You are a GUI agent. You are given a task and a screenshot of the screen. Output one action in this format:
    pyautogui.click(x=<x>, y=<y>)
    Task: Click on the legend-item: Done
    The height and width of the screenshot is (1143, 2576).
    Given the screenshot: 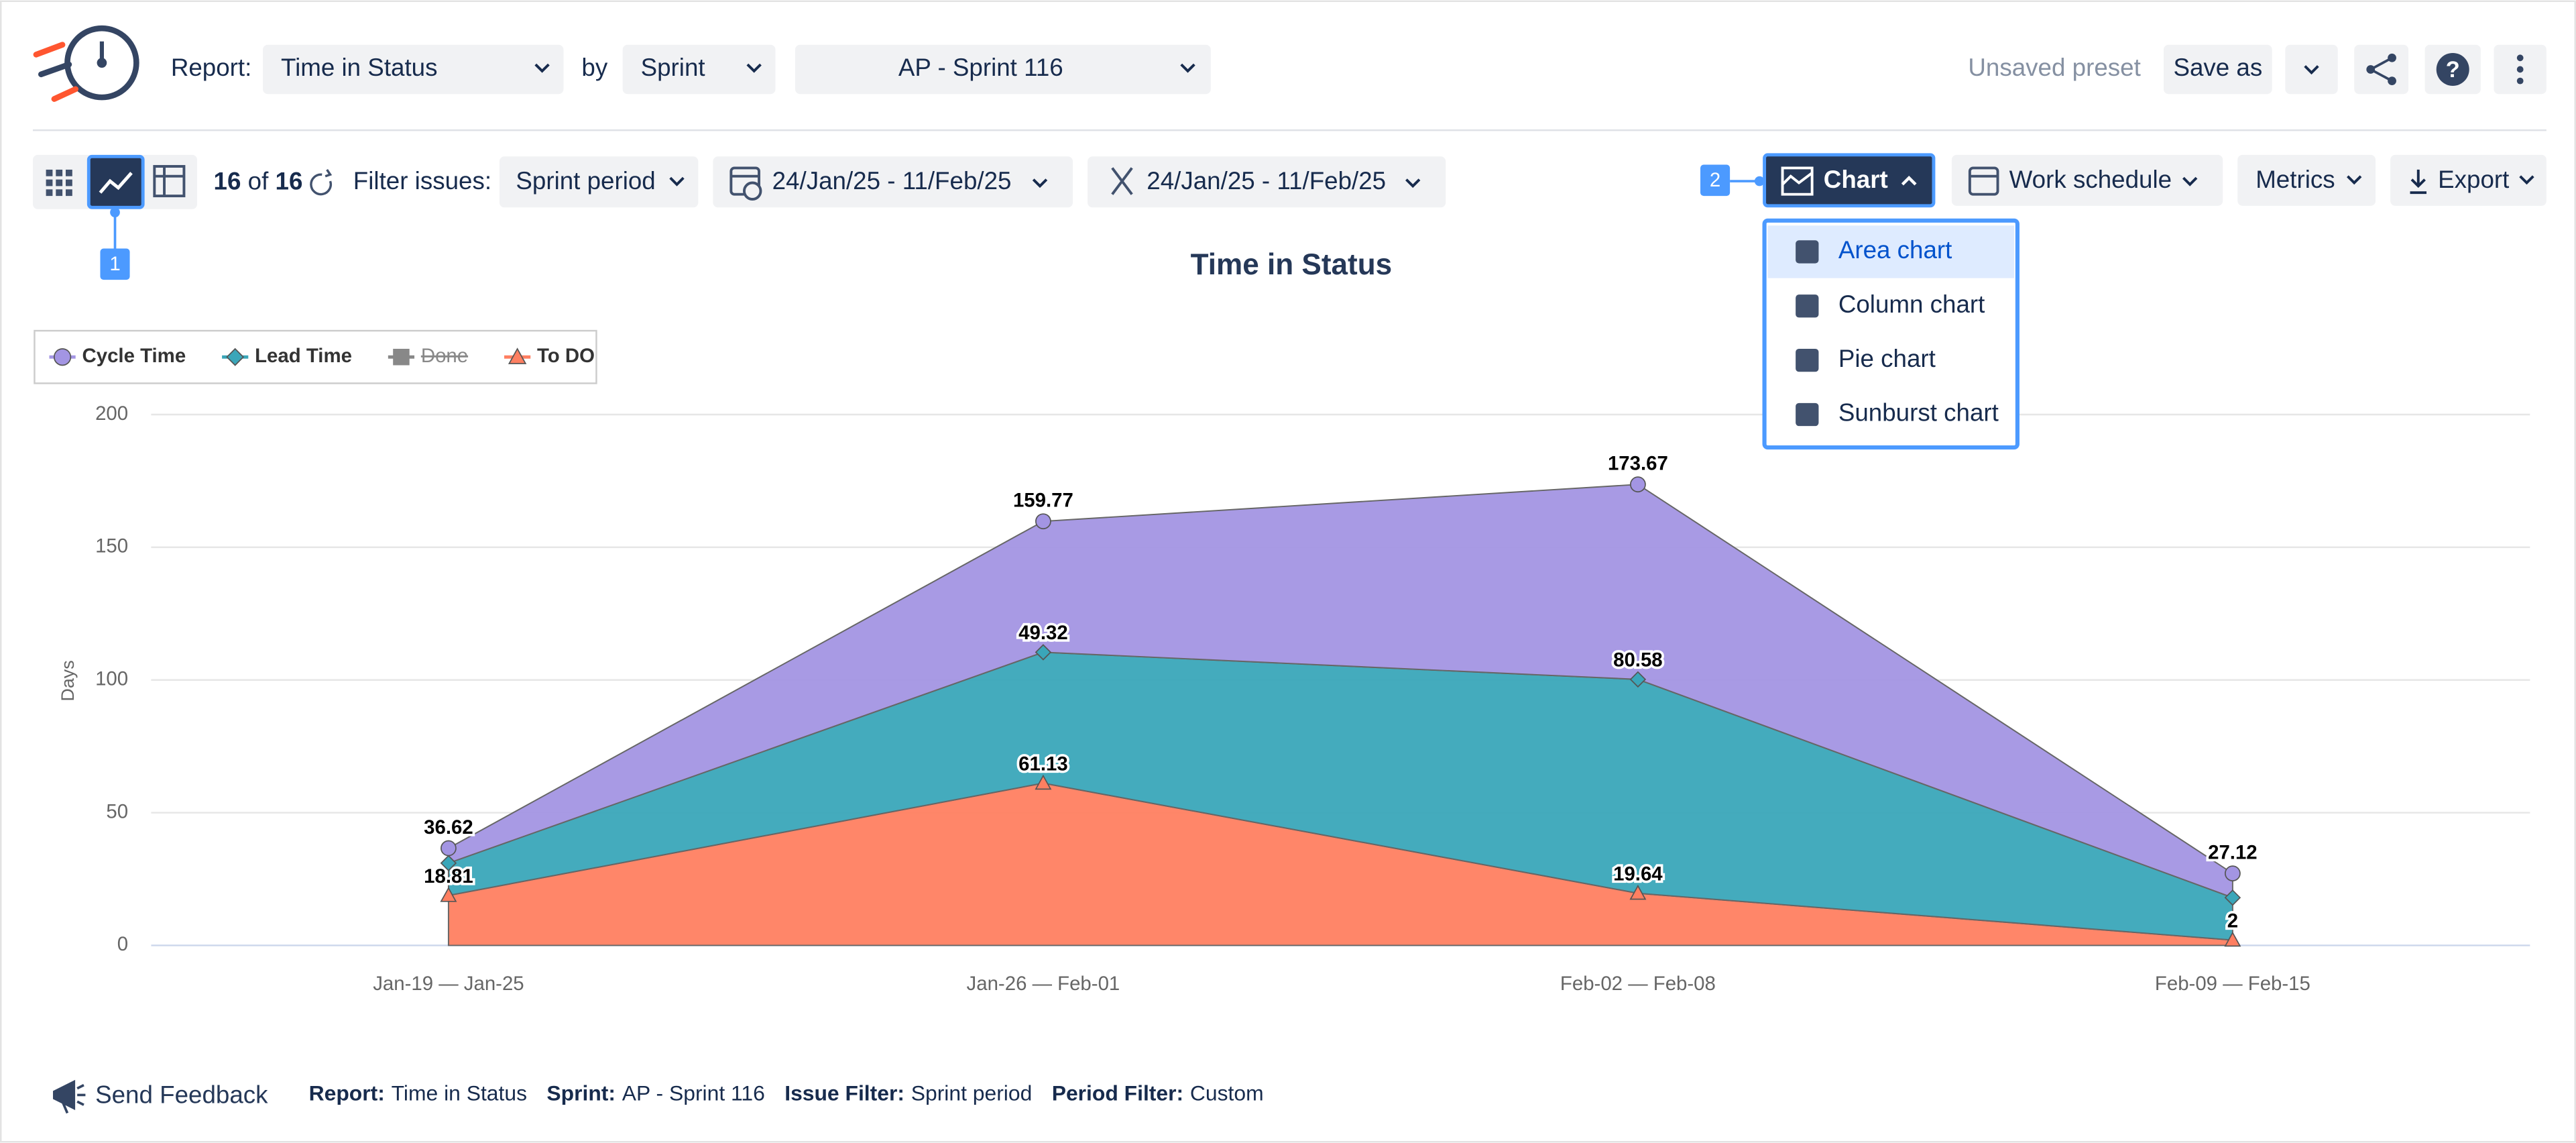 What is the action you would take?
    pyautogui.click(x=428, y=356)
    